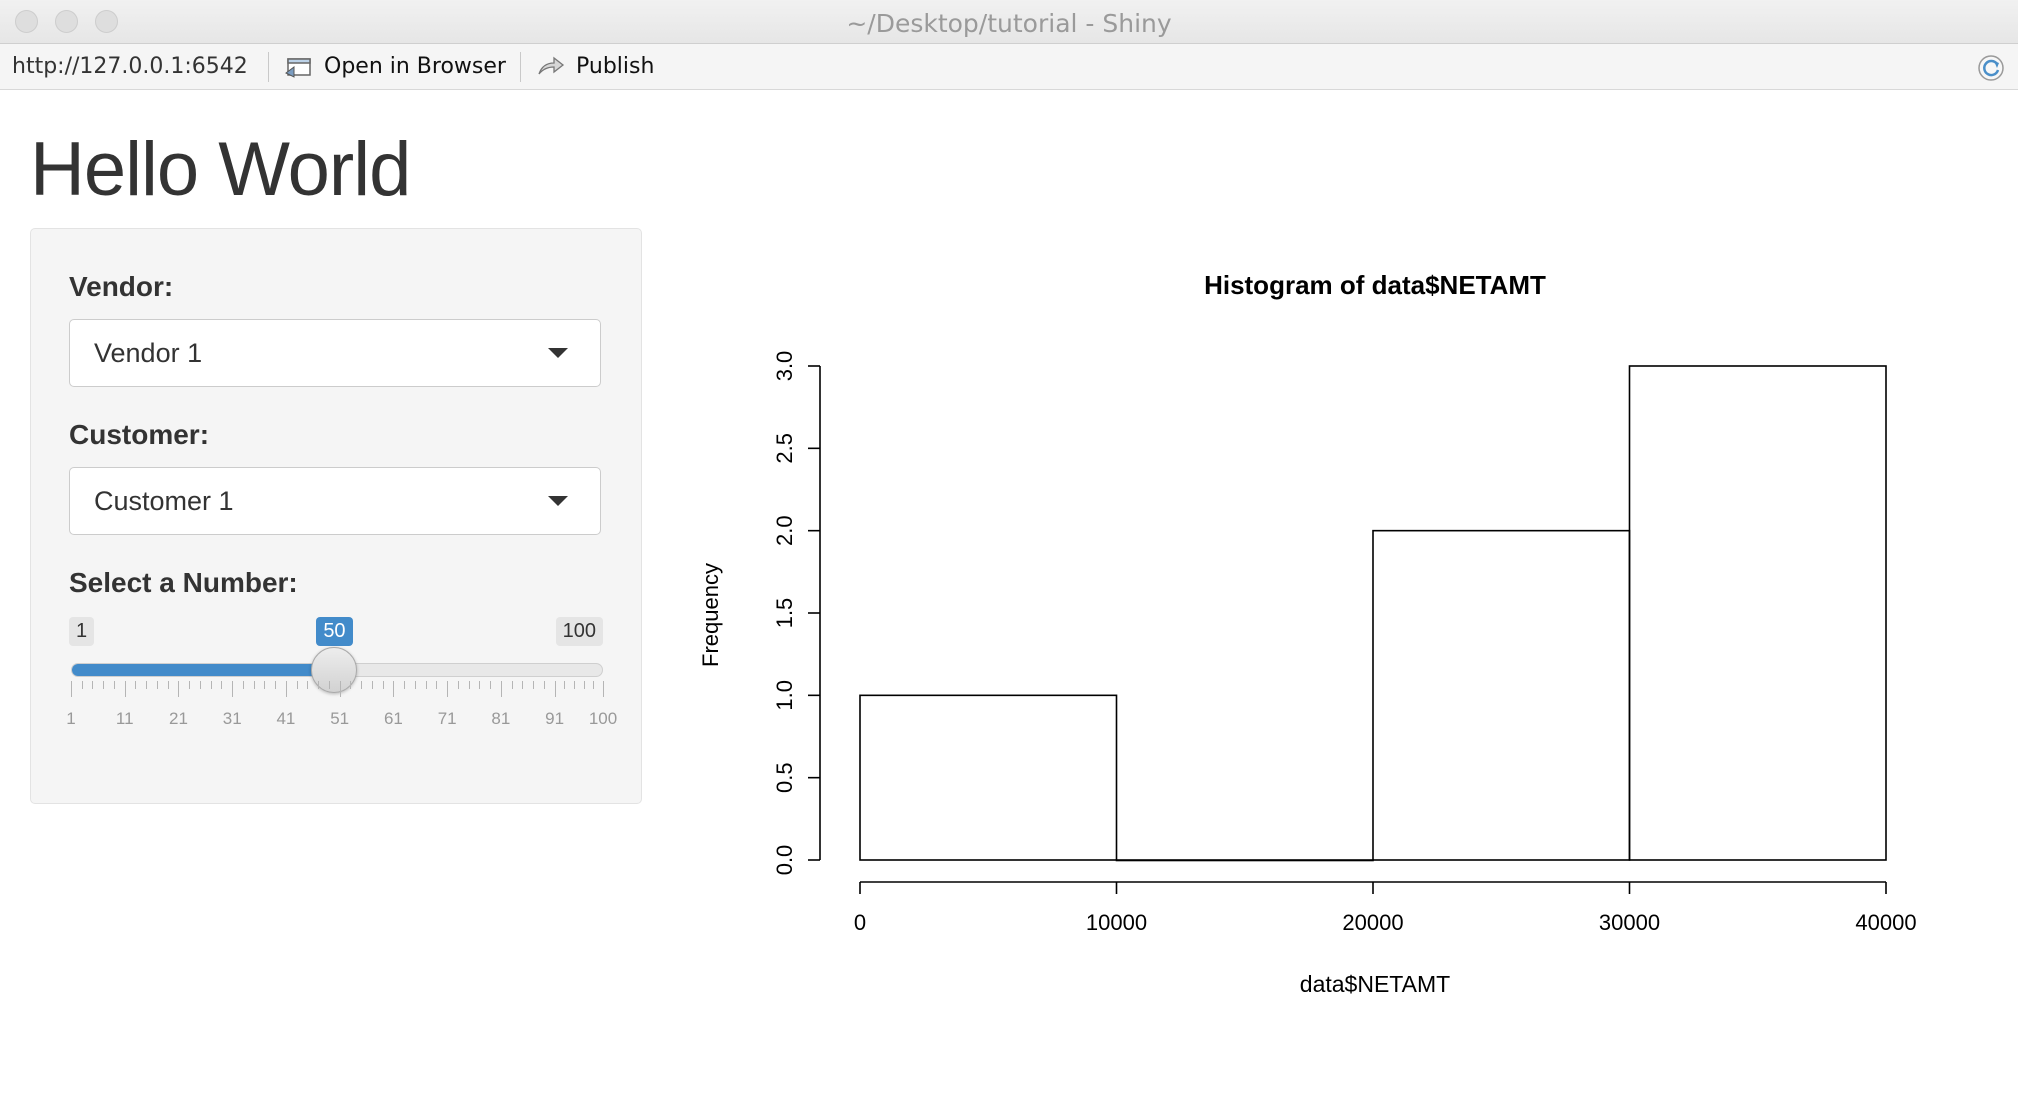  What do you see at coordinates (66, 21) in the screenshot?
I see `minimize-window-button` at bounding box center [66, 21].